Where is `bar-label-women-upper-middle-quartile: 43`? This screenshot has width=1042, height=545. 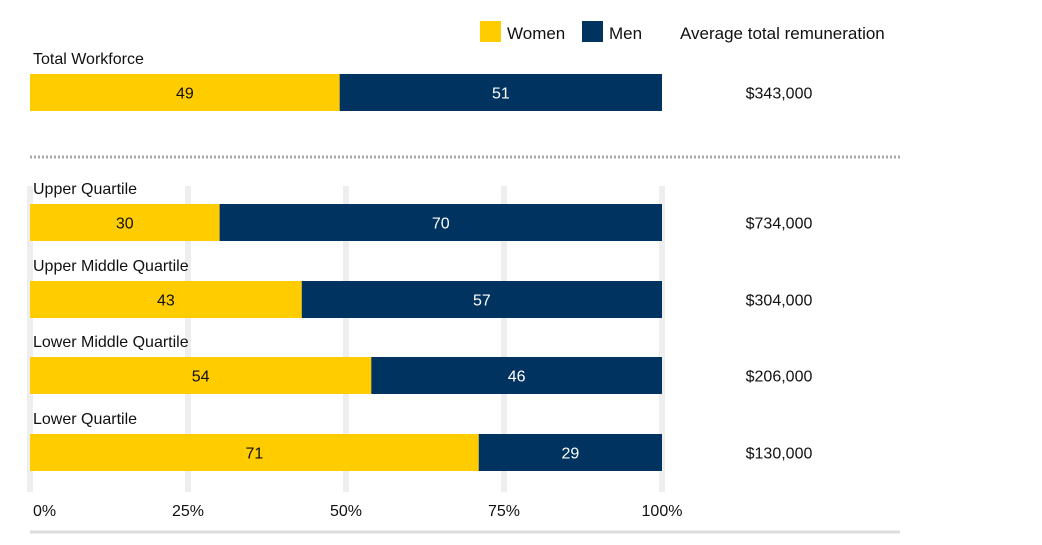 bar-label-women-upper-middle-quartile: 43 is located at coordinates (166, 301).